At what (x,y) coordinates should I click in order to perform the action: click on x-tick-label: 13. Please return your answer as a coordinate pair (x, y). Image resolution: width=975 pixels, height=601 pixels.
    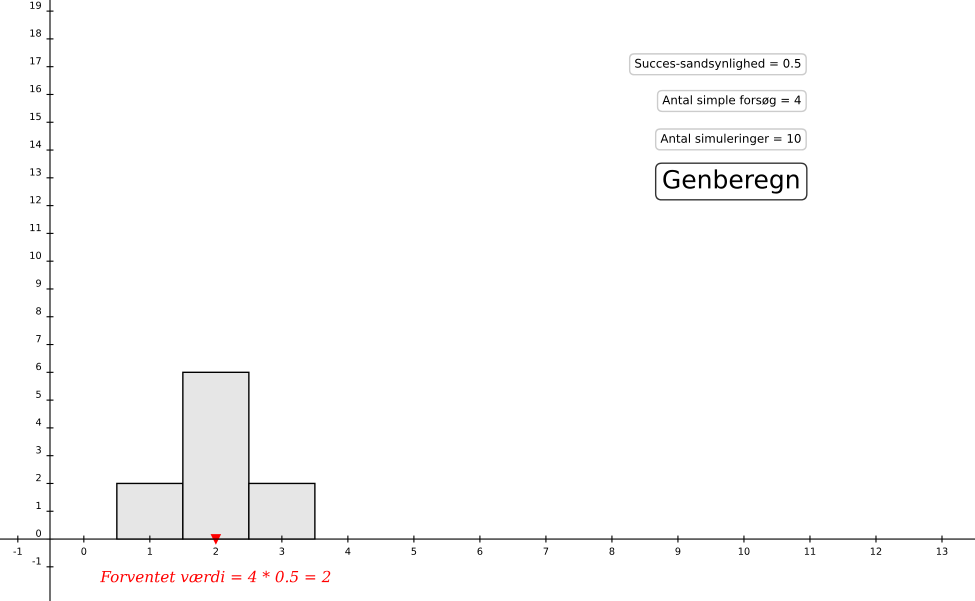
    Looking at the image, I should click on (942, 551).